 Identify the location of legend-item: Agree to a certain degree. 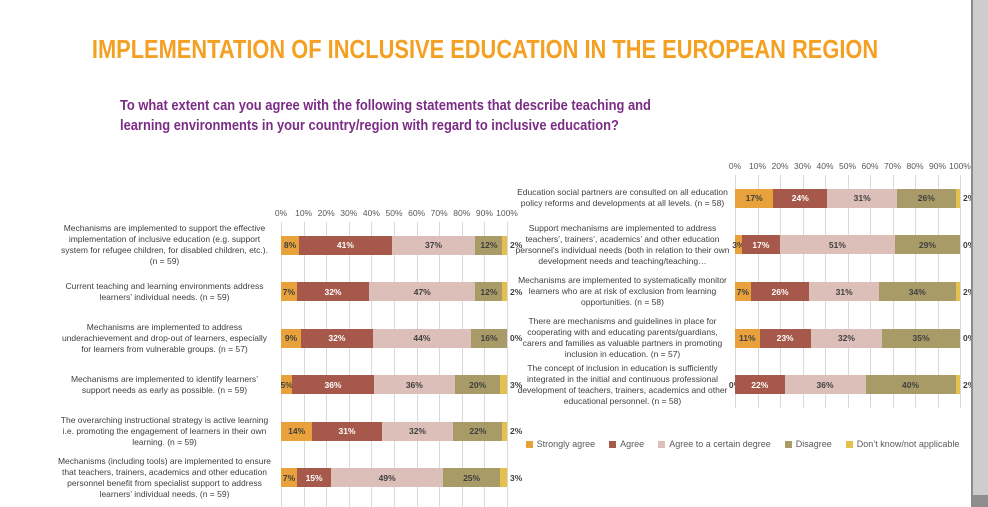
(714, 444).